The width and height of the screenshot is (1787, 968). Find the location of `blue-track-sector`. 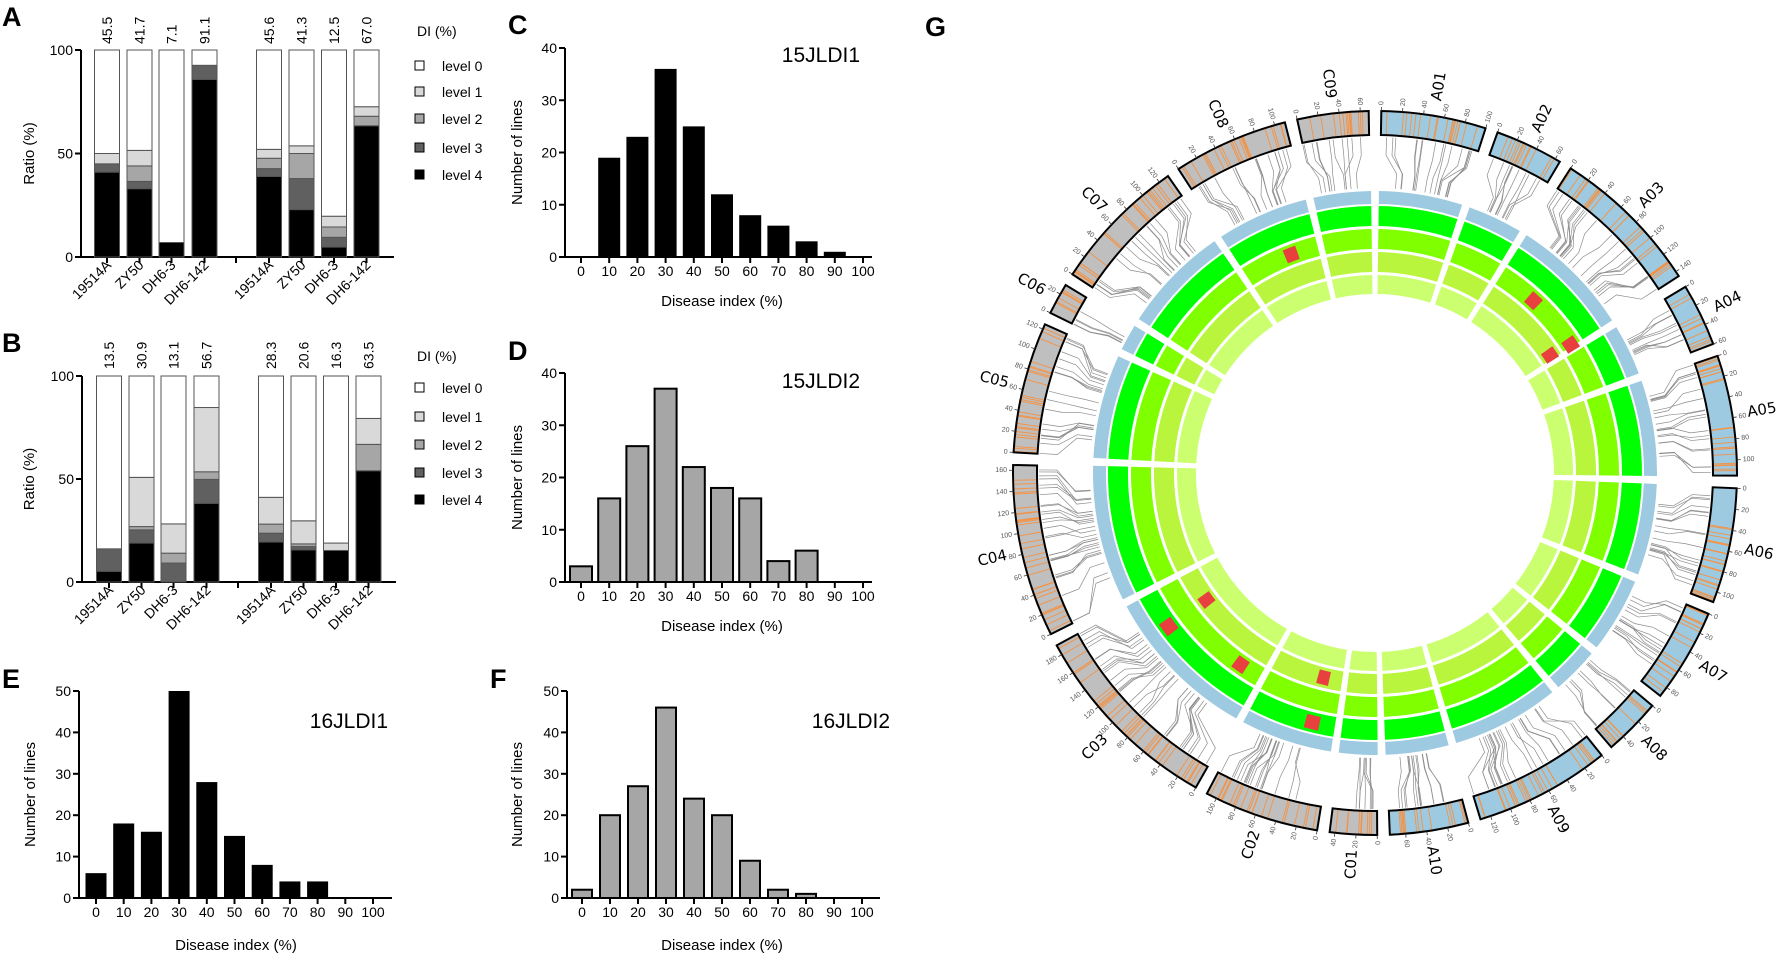

blue-track-sector is located at coordinates (1180, 284).